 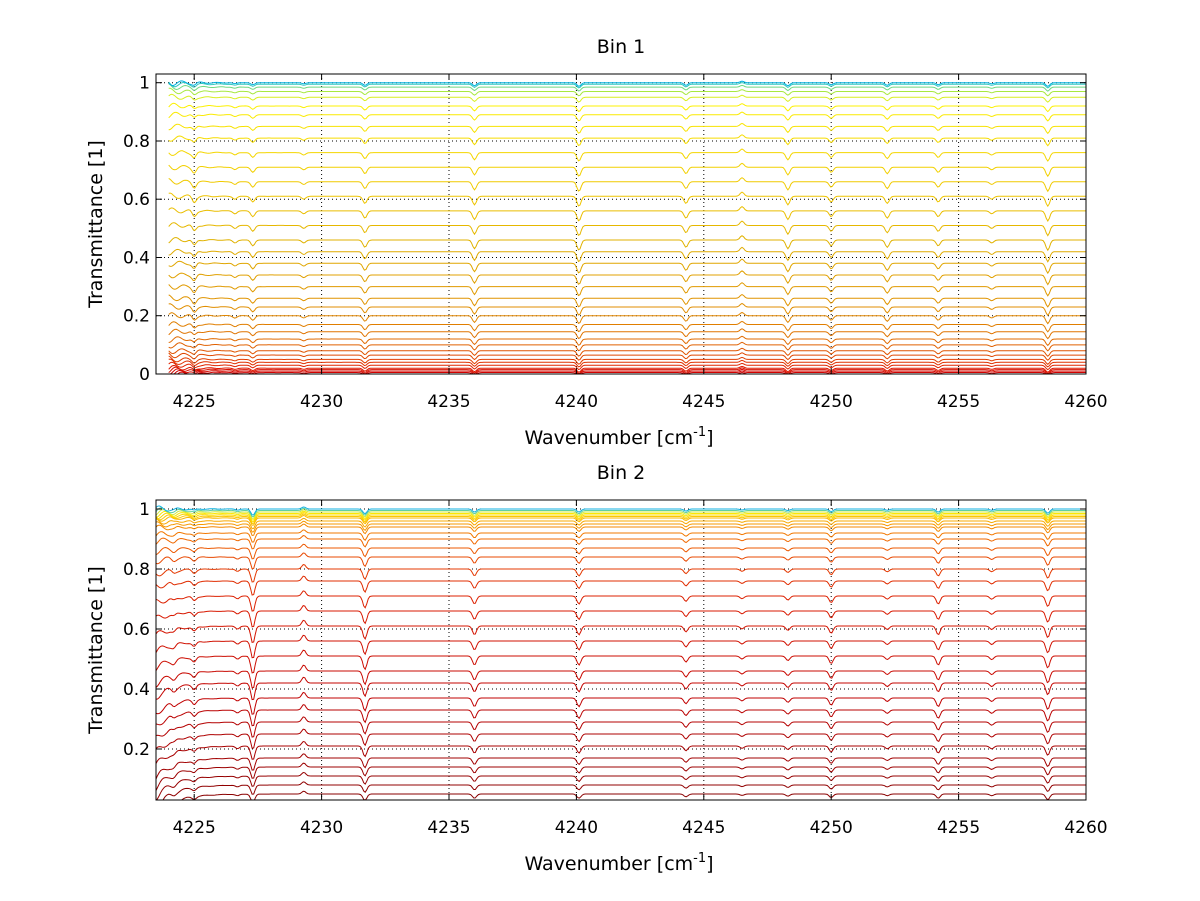 What do you see at coordinates (621, 47) in the screenshot?
I see `bin-1-title: Bin 1` at bounding box center [621, 47].